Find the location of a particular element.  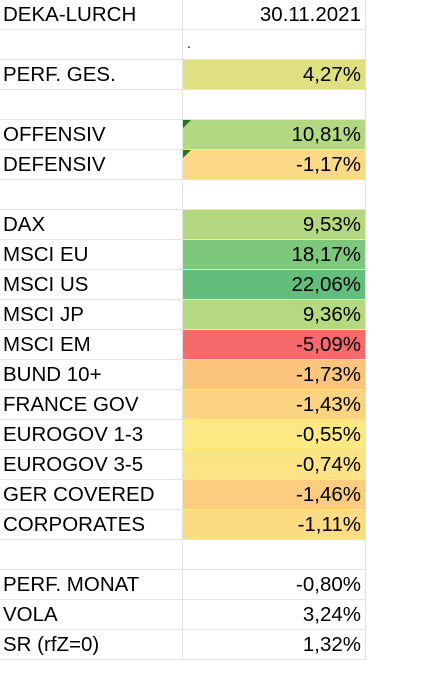

index-row: MSCI US 22,06% is located at coordinates (183, 285).